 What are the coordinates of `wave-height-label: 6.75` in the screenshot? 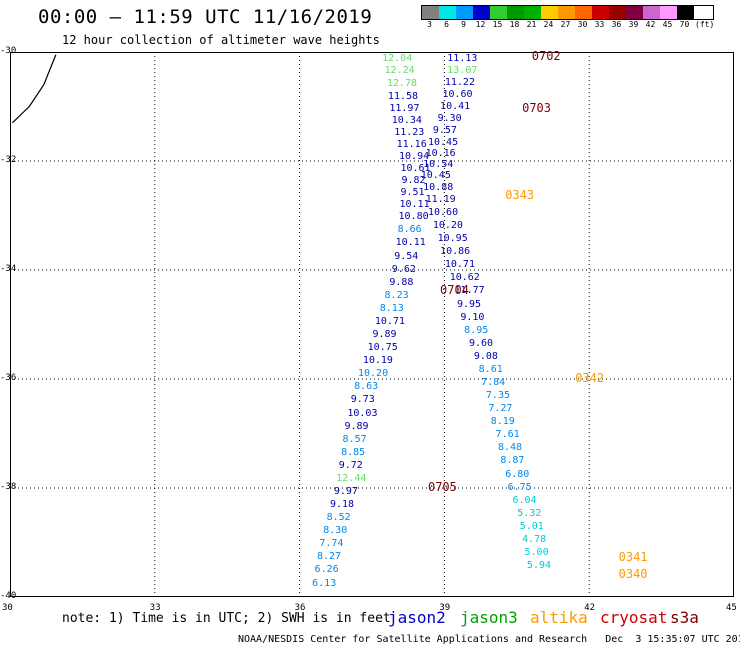 It's located at (519, 487).